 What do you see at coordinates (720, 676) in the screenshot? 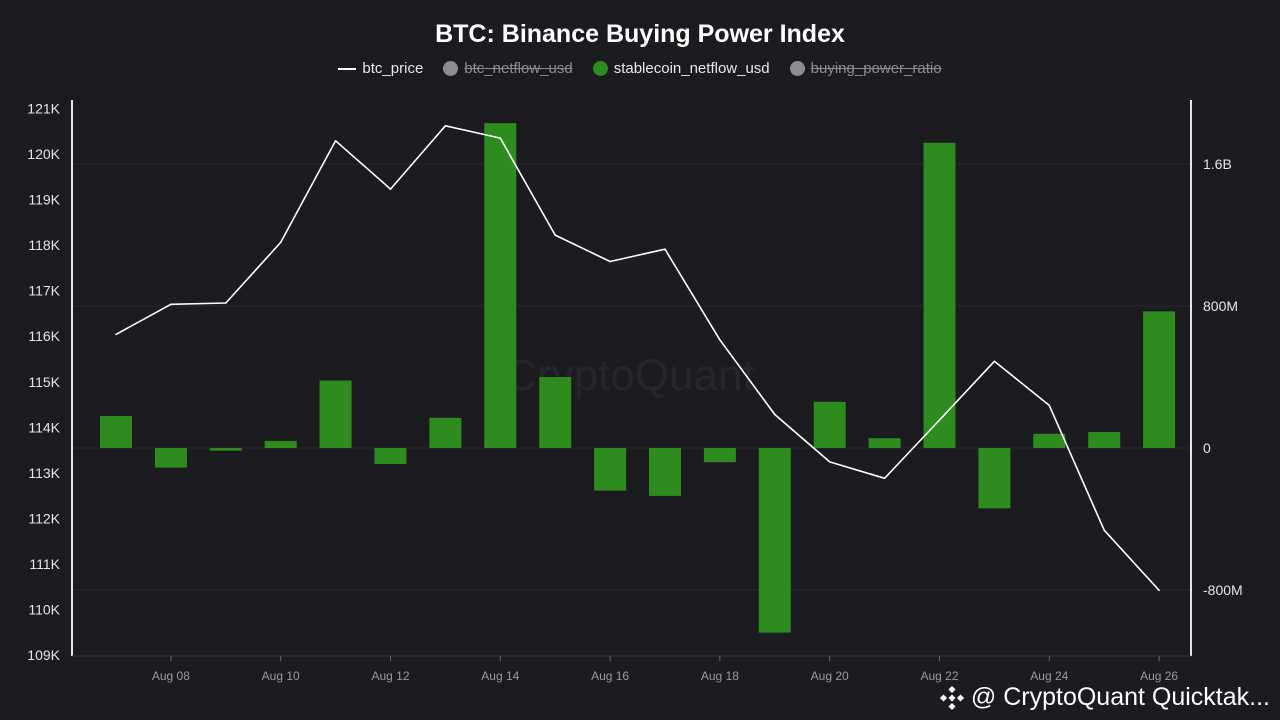
I see `x-axis-tick-label: Aug 18` at bounding box center [720, 676].